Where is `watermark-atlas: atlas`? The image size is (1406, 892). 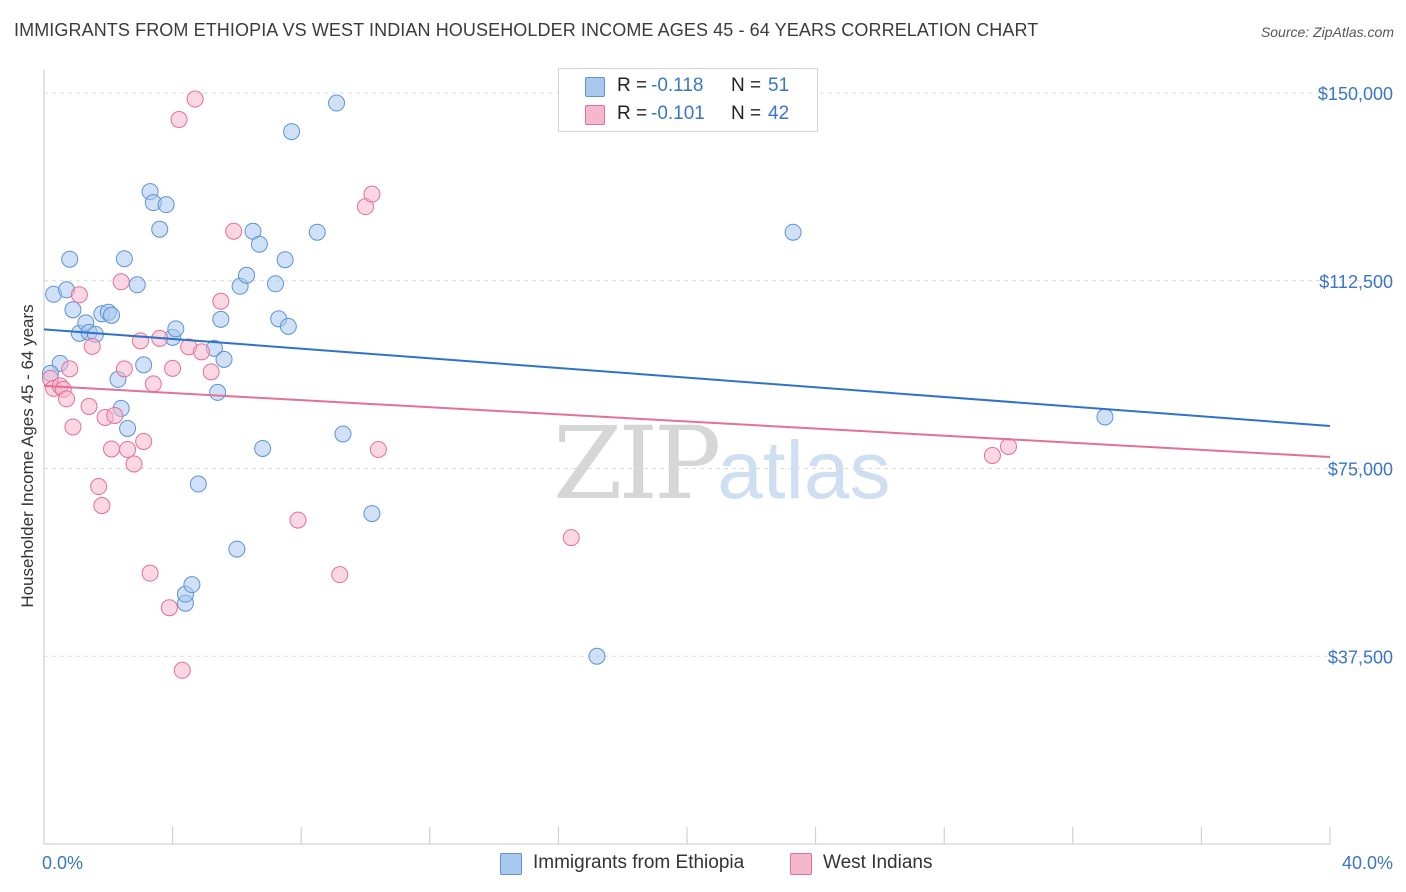 watermark-atlas: atlas is located at coordinates (804, 470).